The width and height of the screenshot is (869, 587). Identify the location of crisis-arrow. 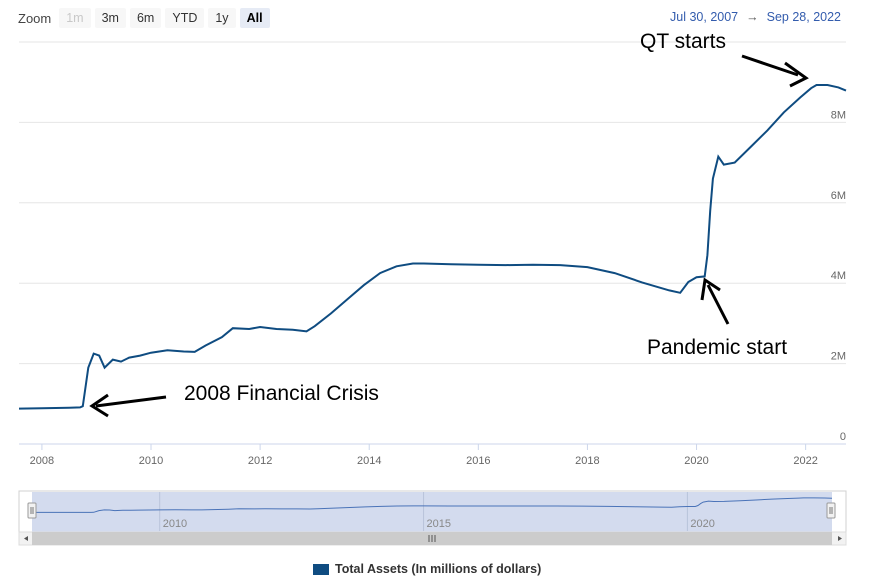
(131, 401).